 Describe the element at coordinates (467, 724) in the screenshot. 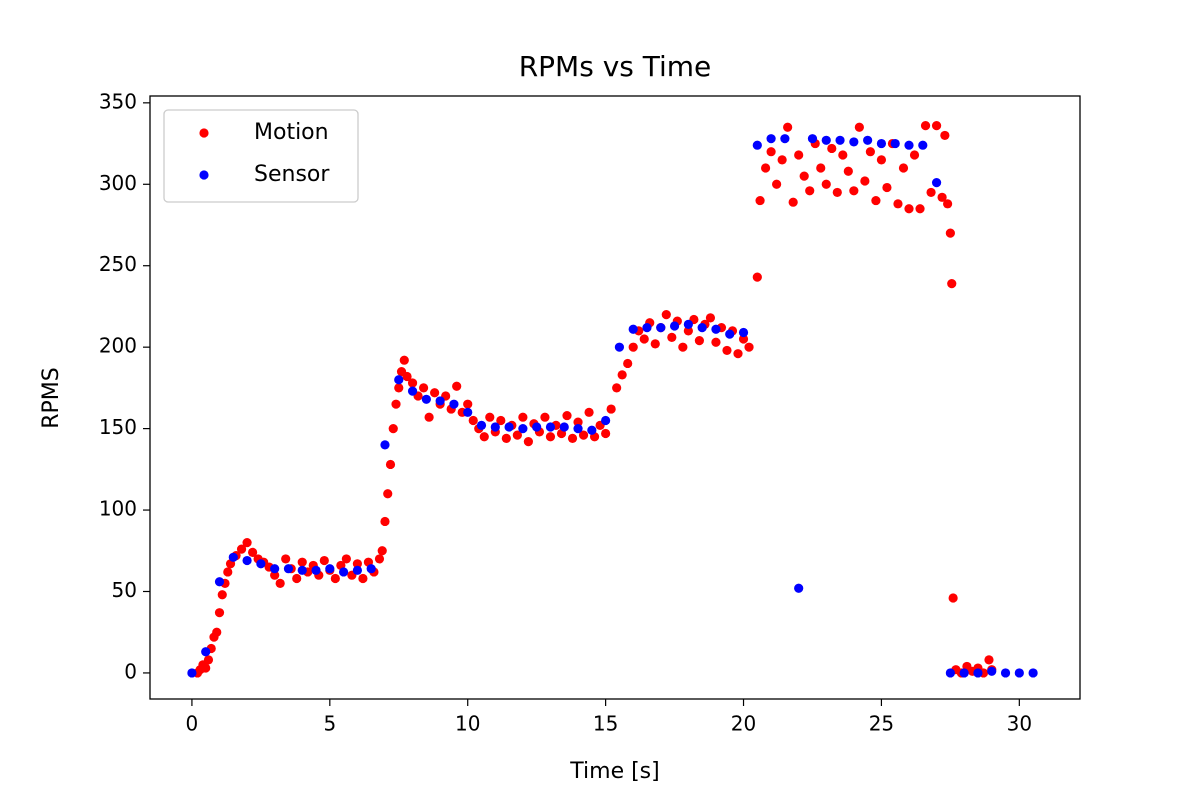

I see `x-tick-label: 10` at that location.